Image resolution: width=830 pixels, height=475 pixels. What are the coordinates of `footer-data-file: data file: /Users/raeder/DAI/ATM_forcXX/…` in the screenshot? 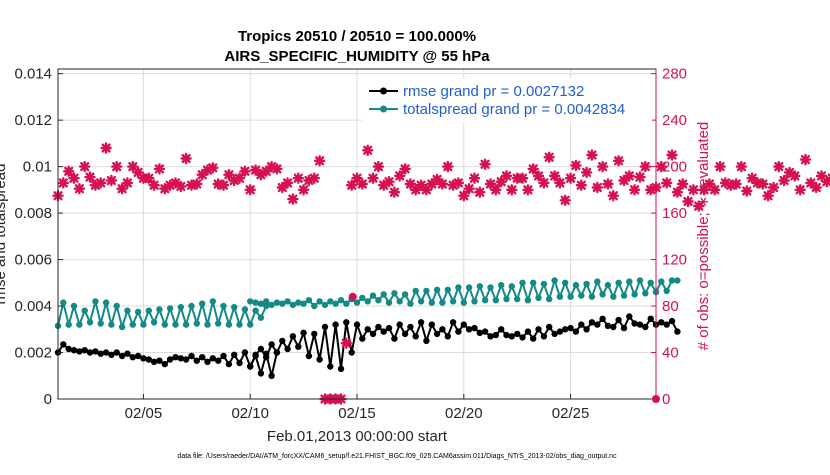 It's located at (397, 456).